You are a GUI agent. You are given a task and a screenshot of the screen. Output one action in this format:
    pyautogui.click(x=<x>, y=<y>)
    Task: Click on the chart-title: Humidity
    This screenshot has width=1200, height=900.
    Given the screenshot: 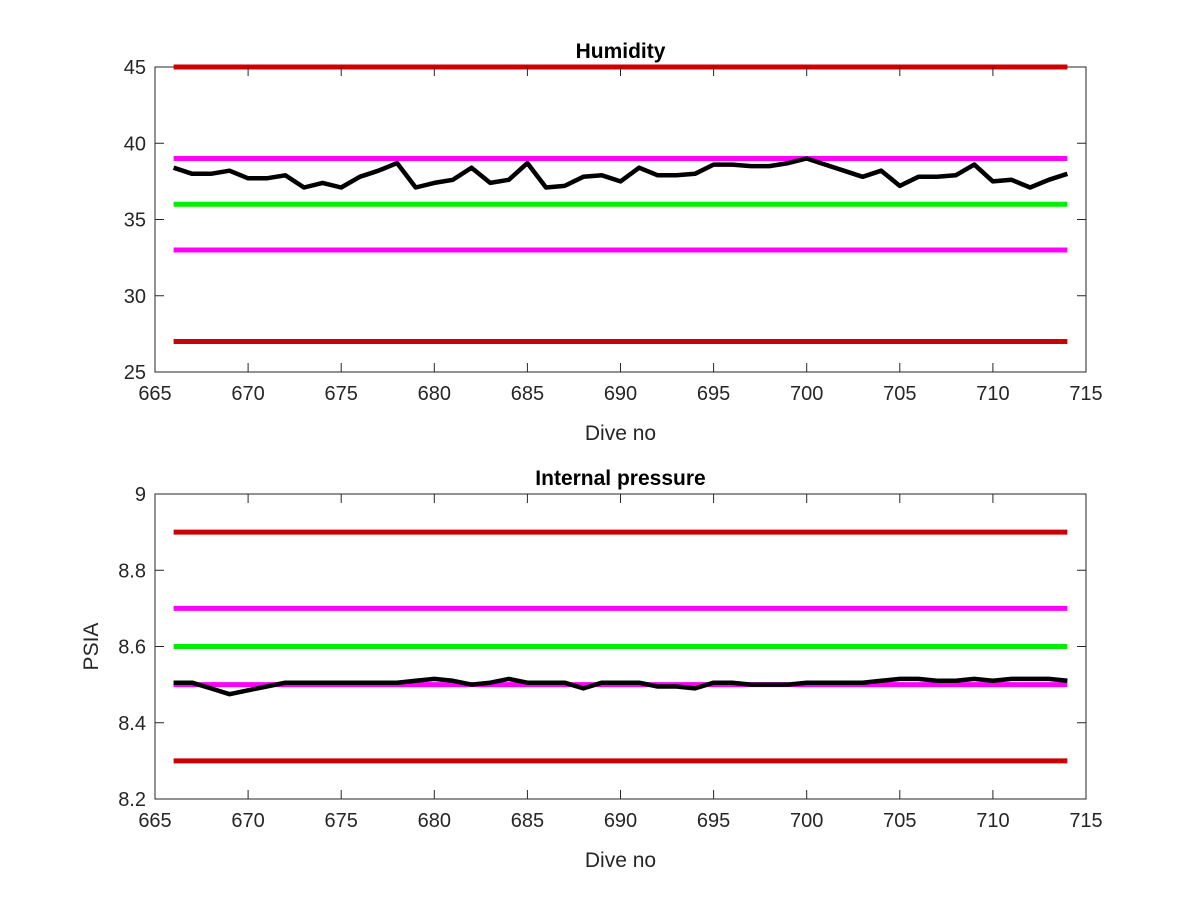 What is the action you would take?
    pyautogui.click(x=621, y=51)
    